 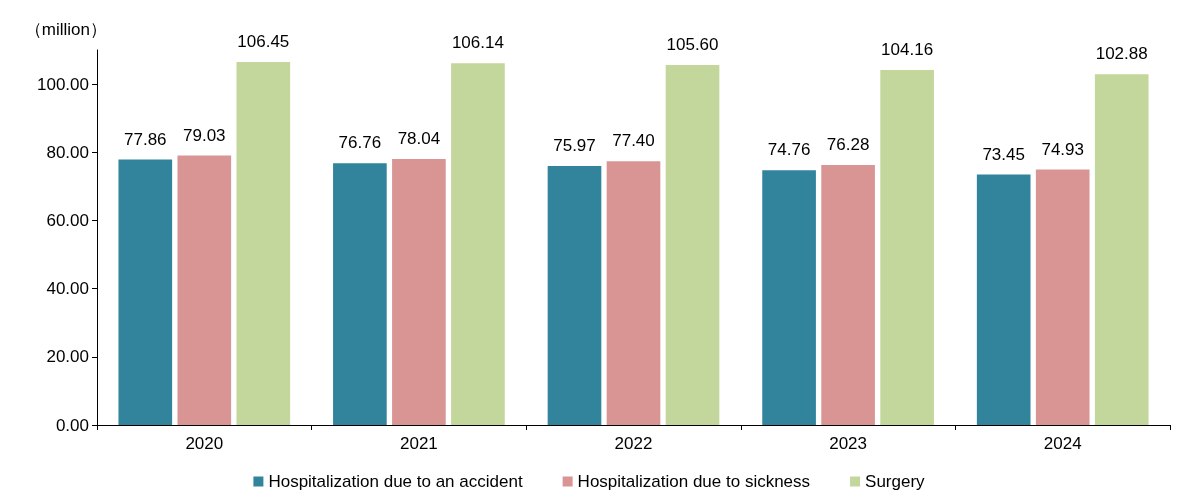 What do you see at coordinates (65, 29) in the screenshot?
I see `y-axis-title: （million）` at bounding box center [65, 29].